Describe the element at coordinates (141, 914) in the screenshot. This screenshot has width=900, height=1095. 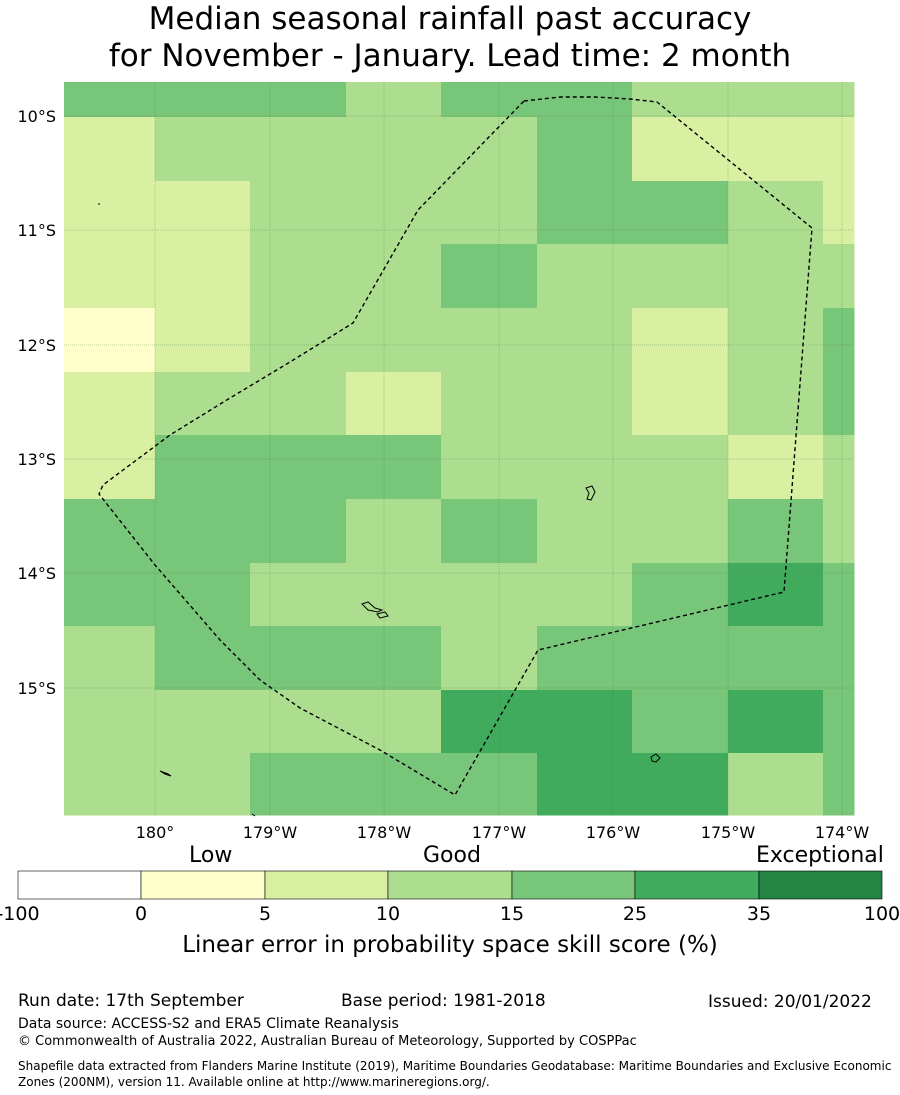
I see `colorbar-tick-label: 0` at that location.